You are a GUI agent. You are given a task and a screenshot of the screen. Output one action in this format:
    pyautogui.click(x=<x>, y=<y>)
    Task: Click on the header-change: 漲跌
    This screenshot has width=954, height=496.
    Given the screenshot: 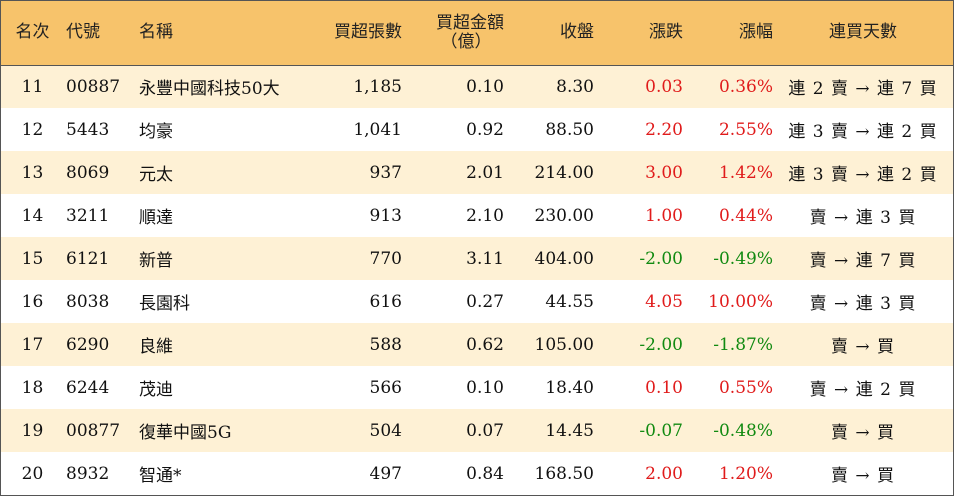 What is the action you would take?
    pyautogui.click(x=638, y=33)
    